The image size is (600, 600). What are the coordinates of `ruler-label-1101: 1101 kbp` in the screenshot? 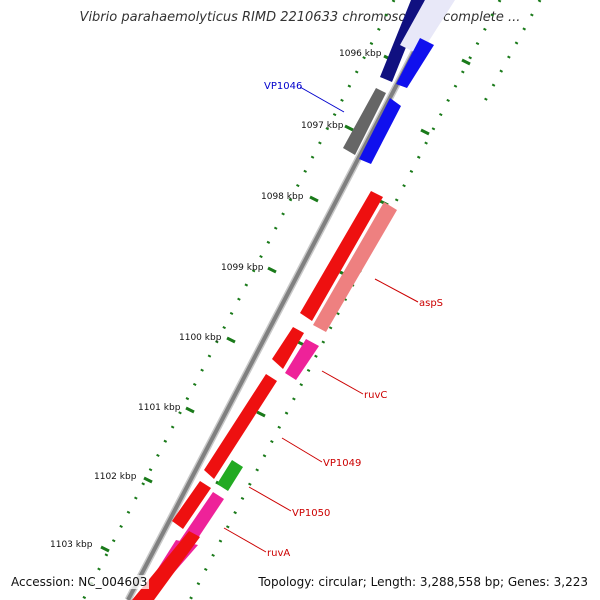 It's located at (159, 408).